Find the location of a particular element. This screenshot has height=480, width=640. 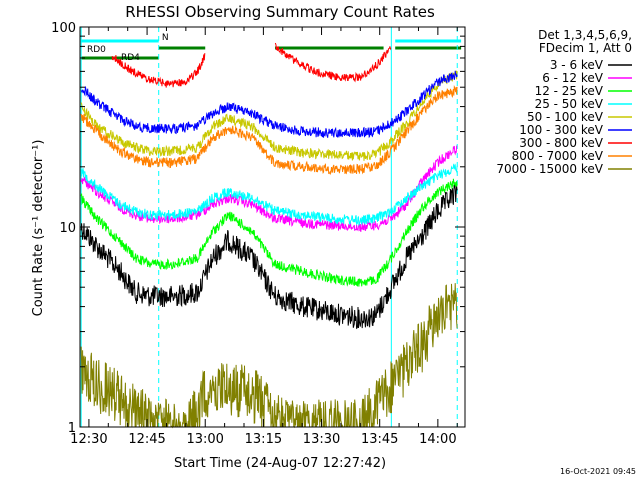

legend-header-line: Det 1,3,4,5,6,9, is located at coordinates (585, 35).